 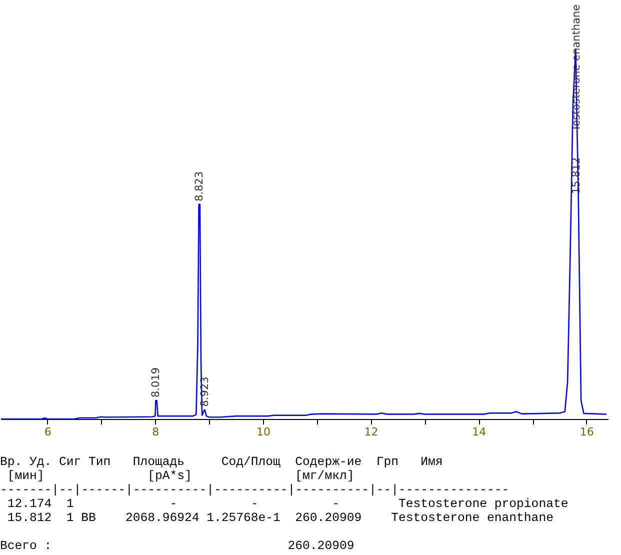 What do you see at coordinates (587, 432) in the screenshot?
I see `x-tick-label: 16` at bounding box center [587, 432].